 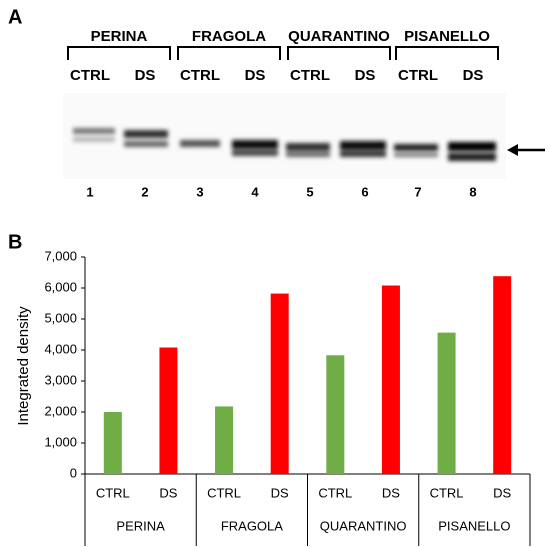 I want to click on y-tick-label: 6,000, so click(x=60, y=286).